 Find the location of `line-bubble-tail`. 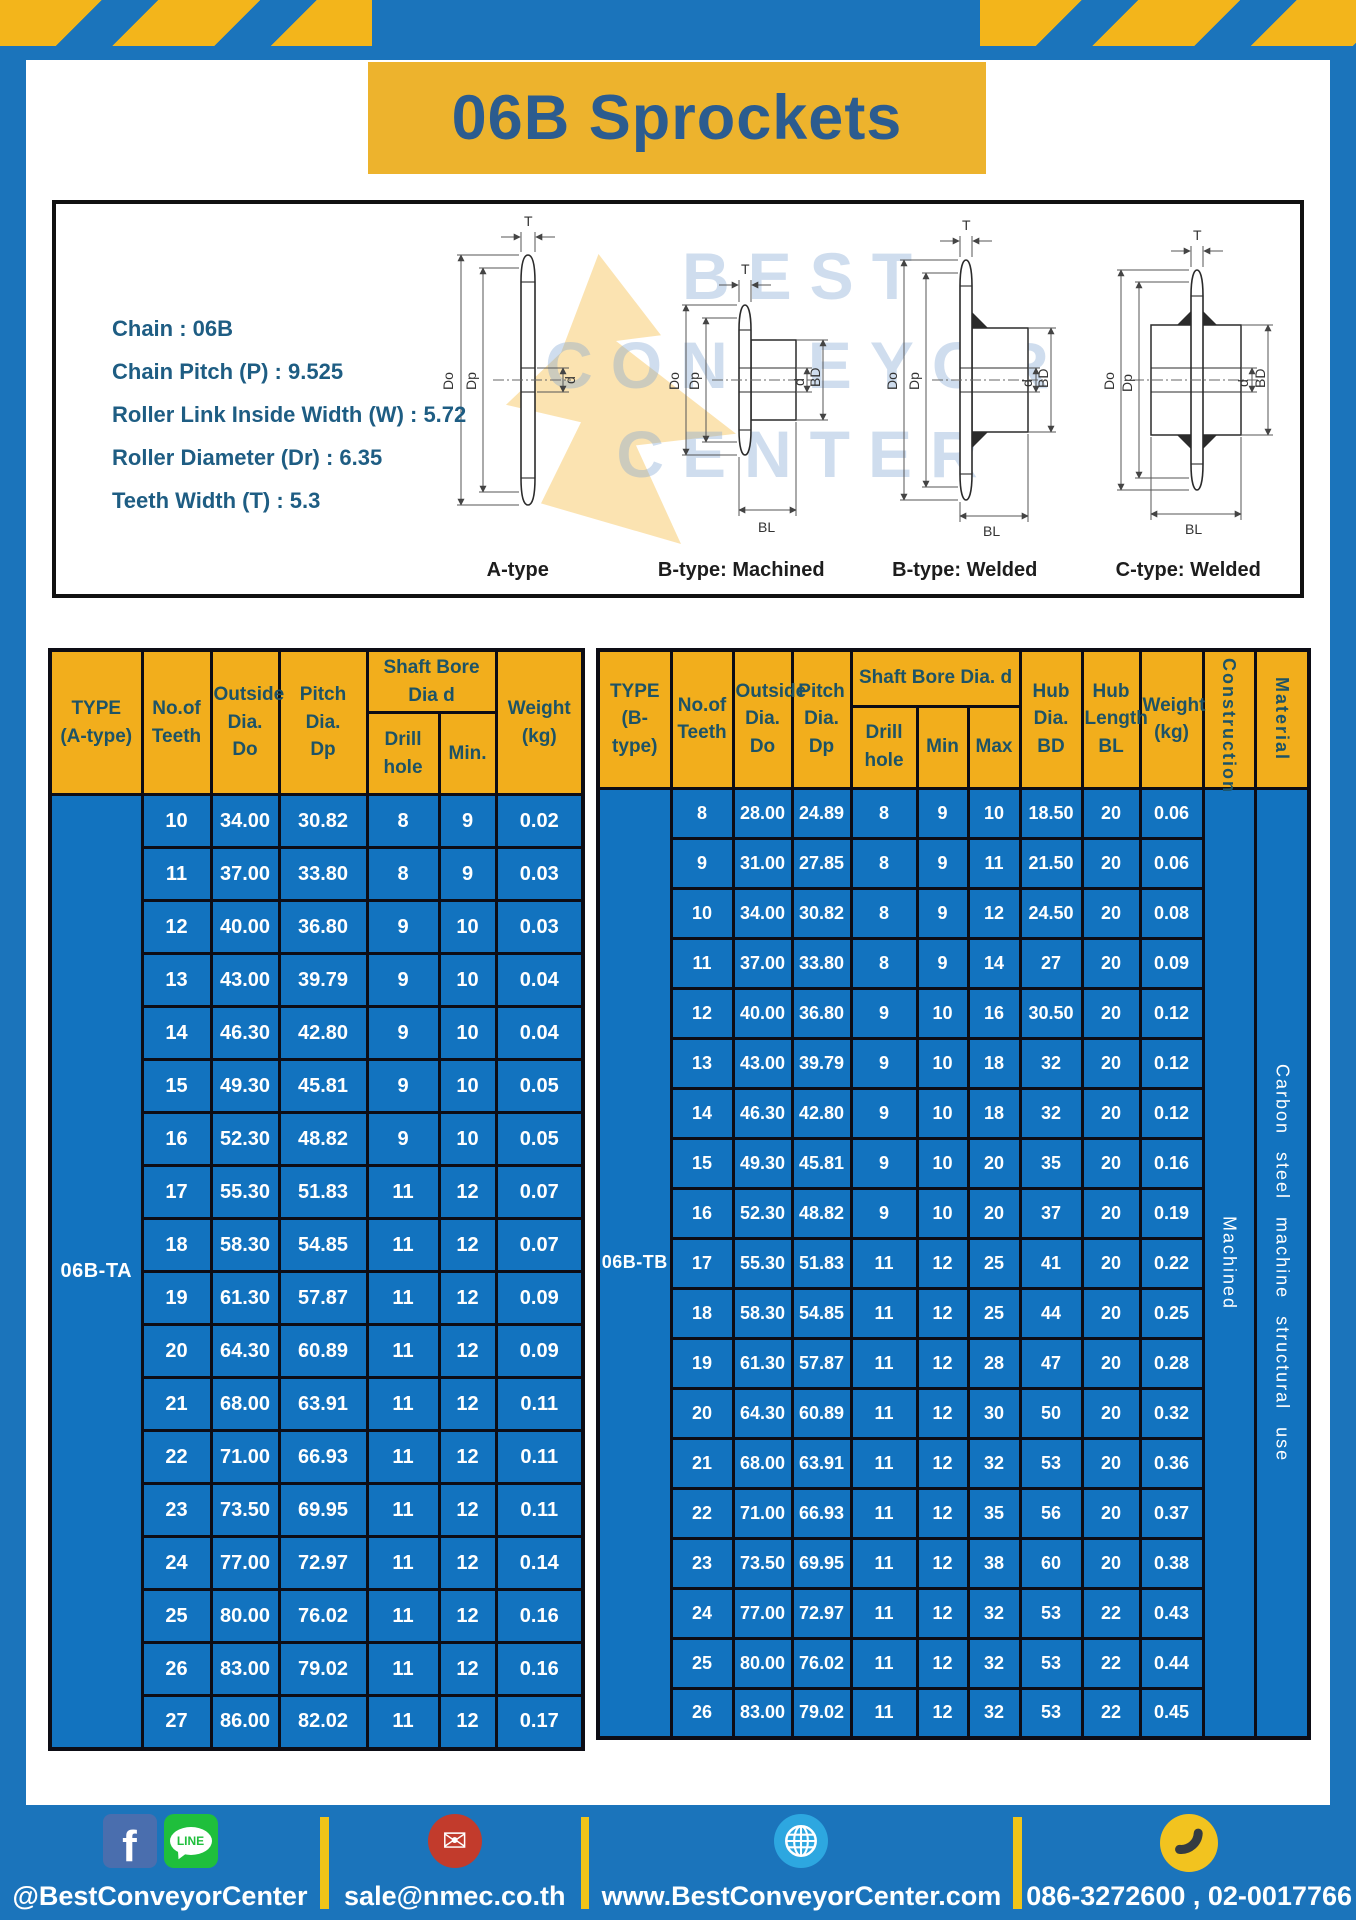

line-bubble-tail is located at coordinates (181, 1855).